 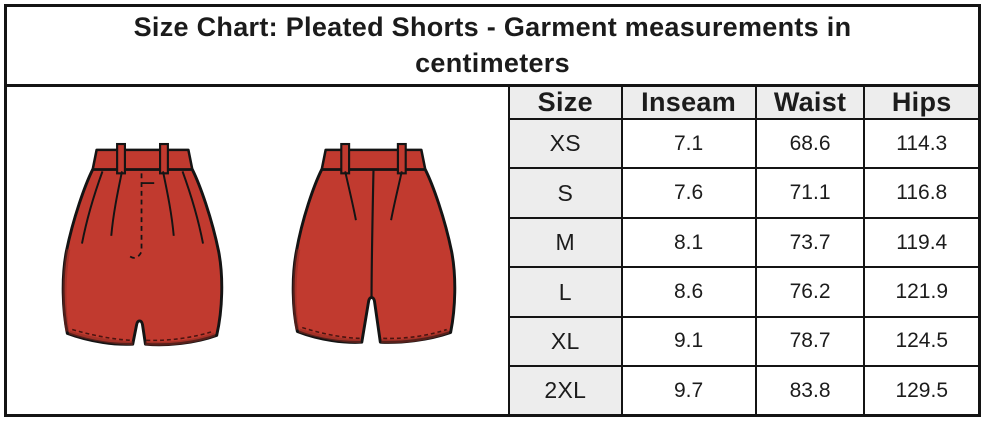 I want to click on table-row: M 8.1 73.7 119.4, so click(x=743, y=242).